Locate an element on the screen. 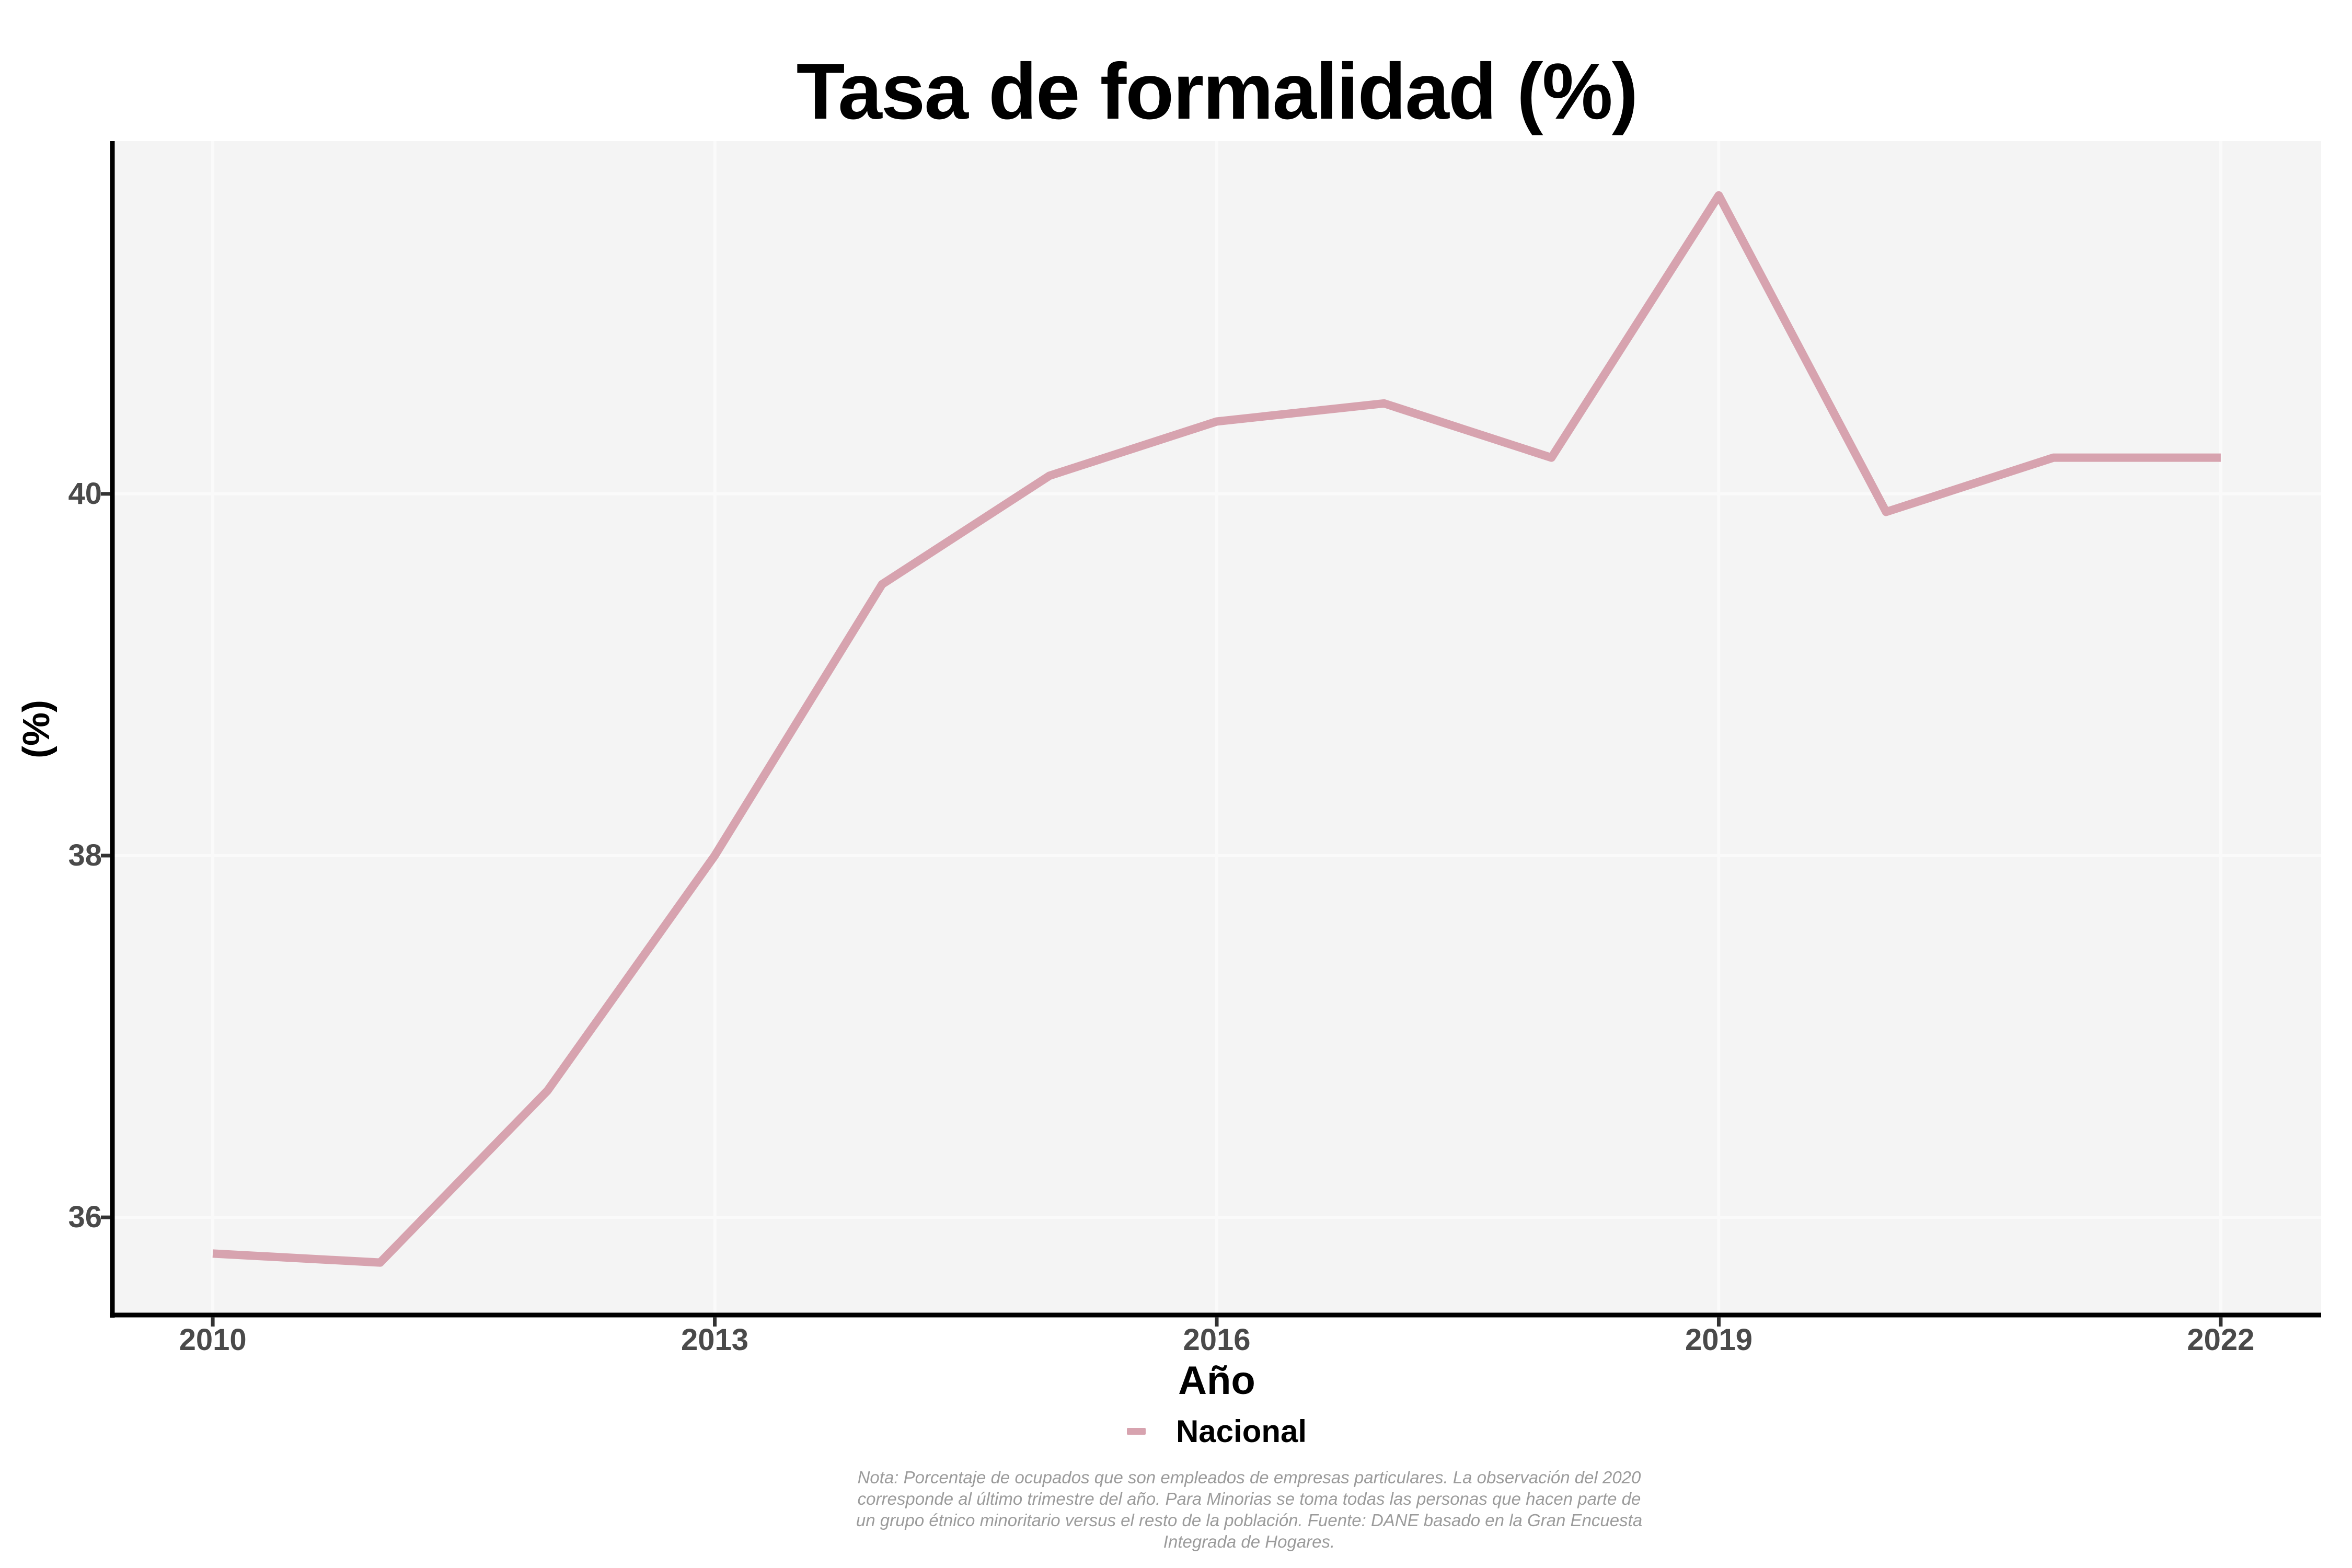 The height and width of the screenshot is (1568, 2352). chart-title: Tasa de formalidad (%) is located at coordinates (1217, 91).